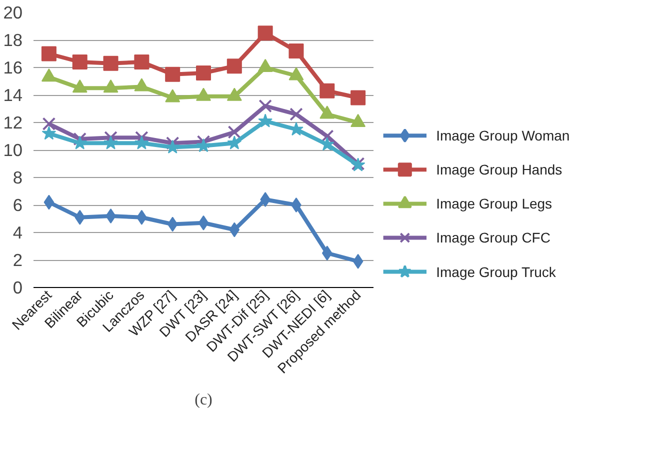 Image resolution: width=654 pixels, height=466 pixels. I want to click on y-tick-label: 2, so click(17, 260).